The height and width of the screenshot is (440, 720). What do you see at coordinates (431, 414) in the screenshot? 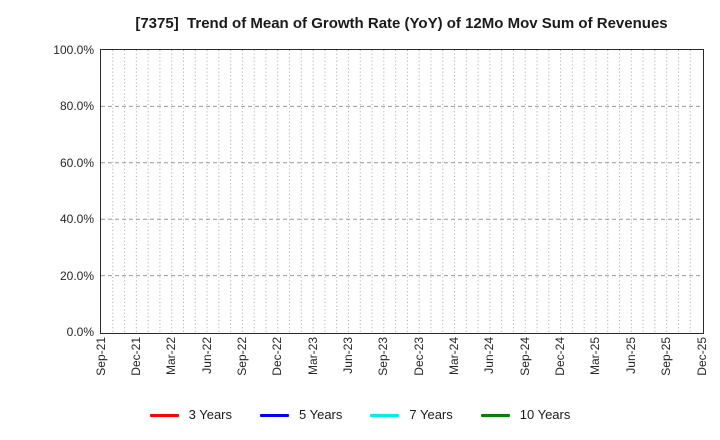
I see `legend-label: 7 Years` at bounding box center [431, 414].